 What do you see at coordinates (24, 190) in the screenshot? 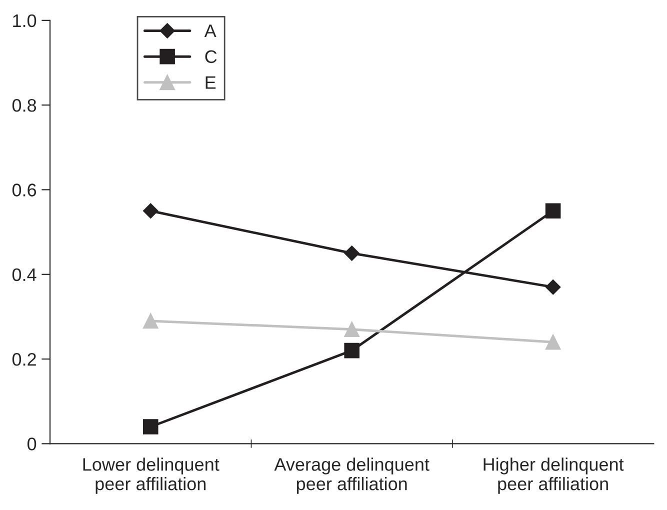
I see `y-tick-label: 0.6` at bounding box center [24, 190].